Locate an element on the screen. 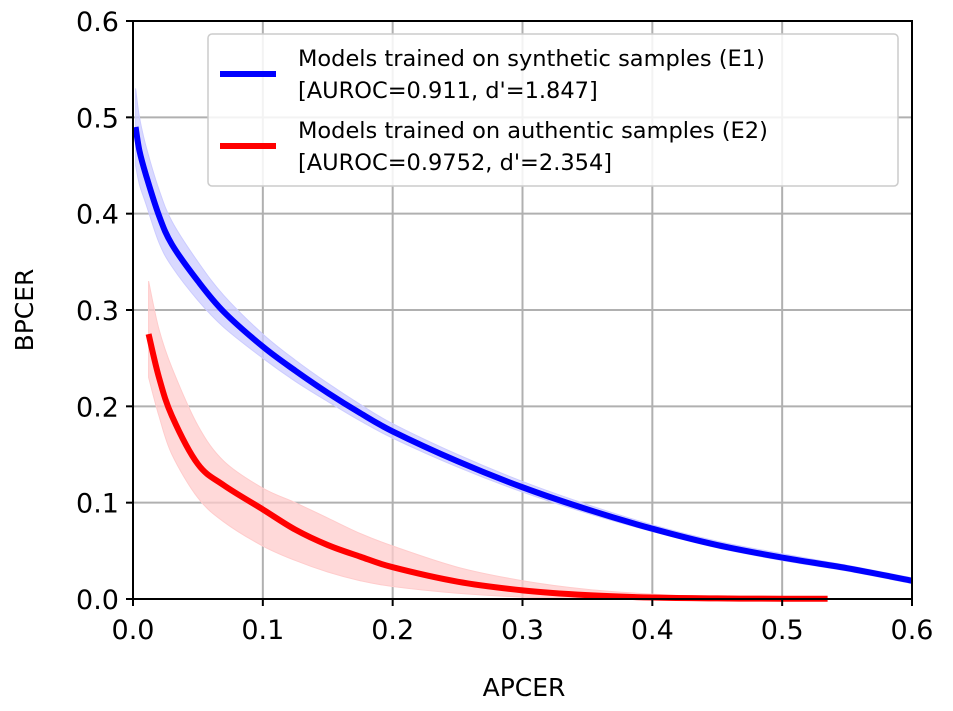 This screenshot has width=953, height=711. legend-metrics-e1: [AUROC=0.911, d'=1.847] is located at coordinates (448, 91).